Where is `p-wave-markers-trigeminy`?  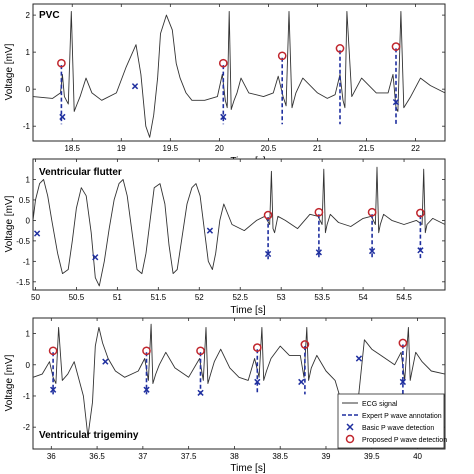 p-wave-markers-trigeminy is located at coordinates (228, 367).